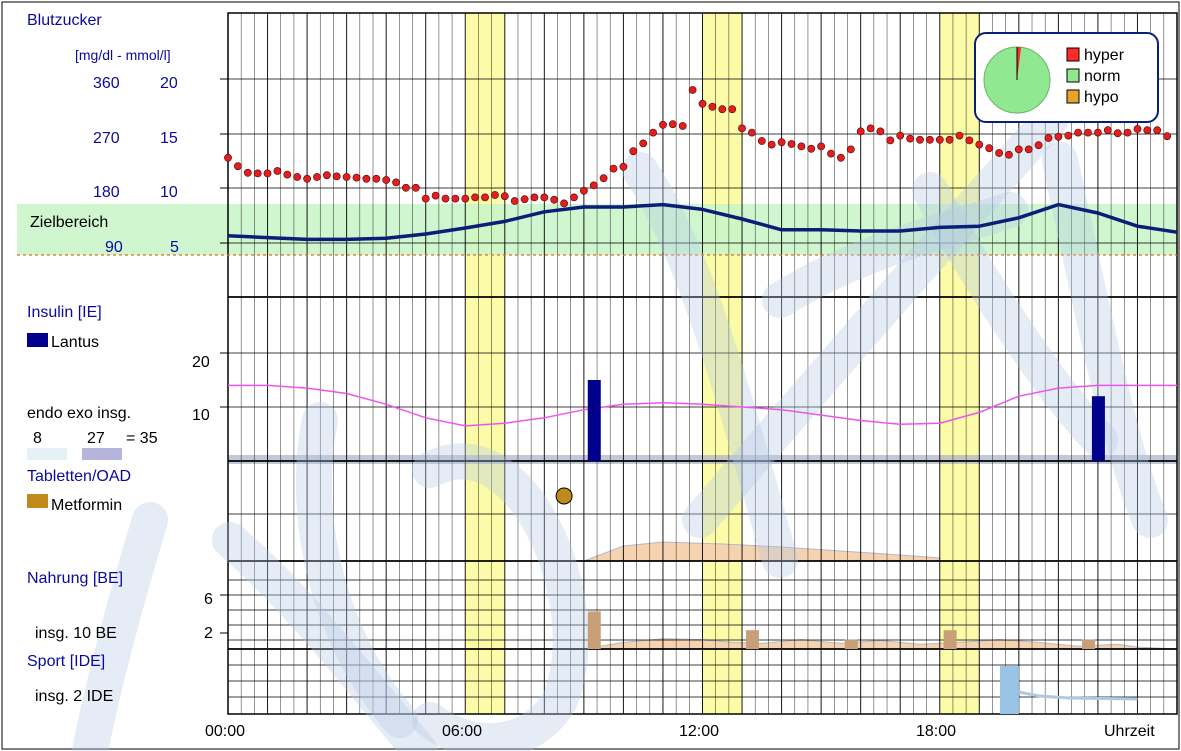  I want to click on bg-tick-mgdl-180: 180, so click(106, 192).